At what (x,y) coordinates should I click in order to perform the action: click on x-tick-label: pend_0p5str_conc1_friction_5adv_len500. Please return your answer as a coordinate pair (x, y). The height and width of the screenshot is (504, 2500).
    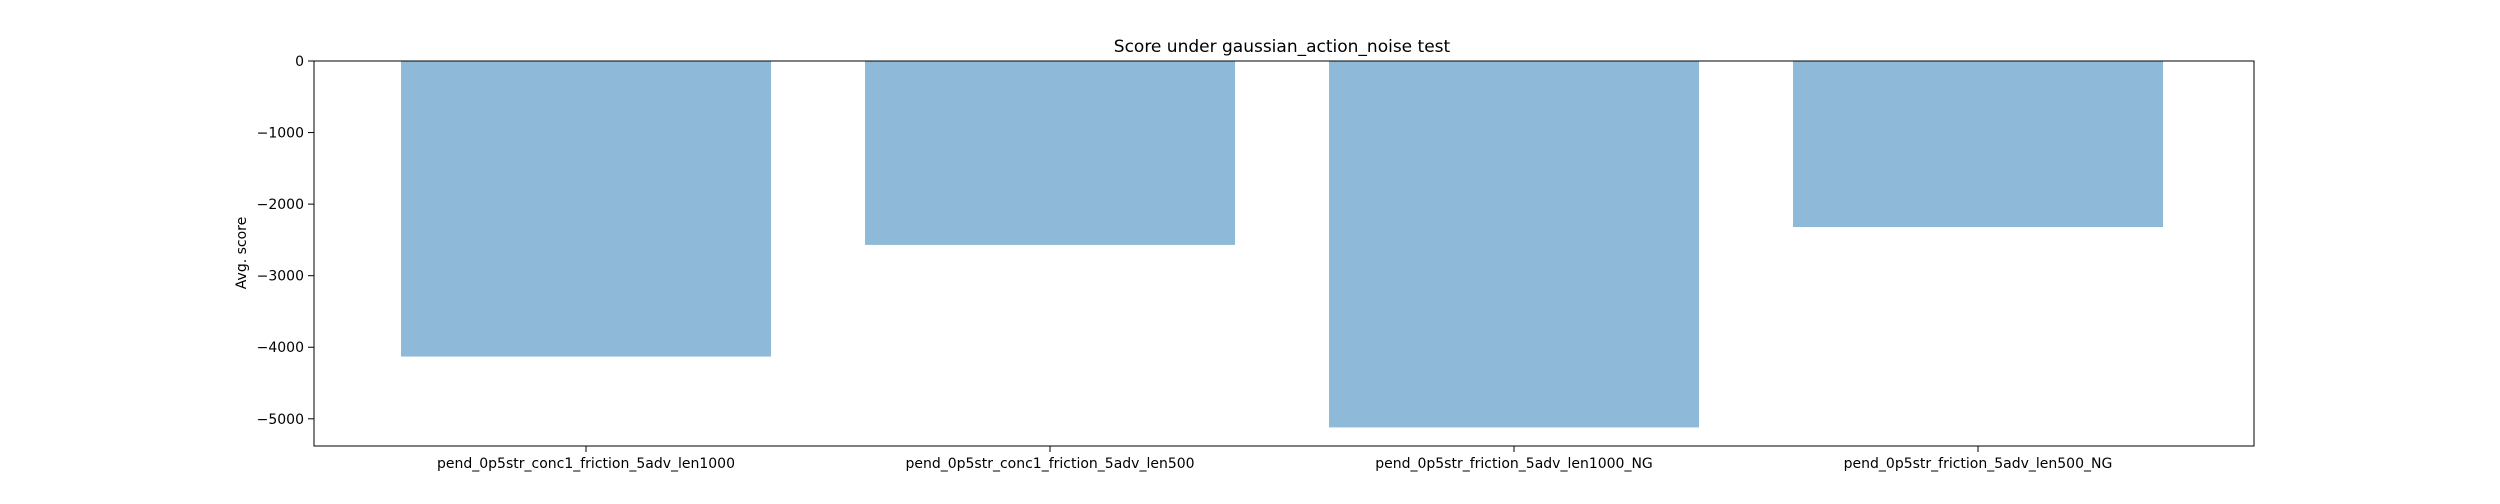
    Looking at the image, I should click on (1049, 464).